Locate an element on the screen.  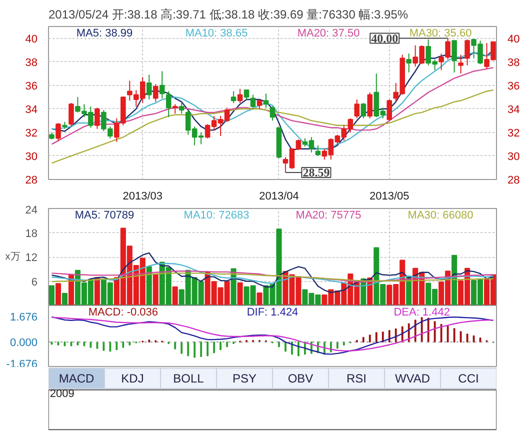
text: KDJ is located at coordinates (132, 378).